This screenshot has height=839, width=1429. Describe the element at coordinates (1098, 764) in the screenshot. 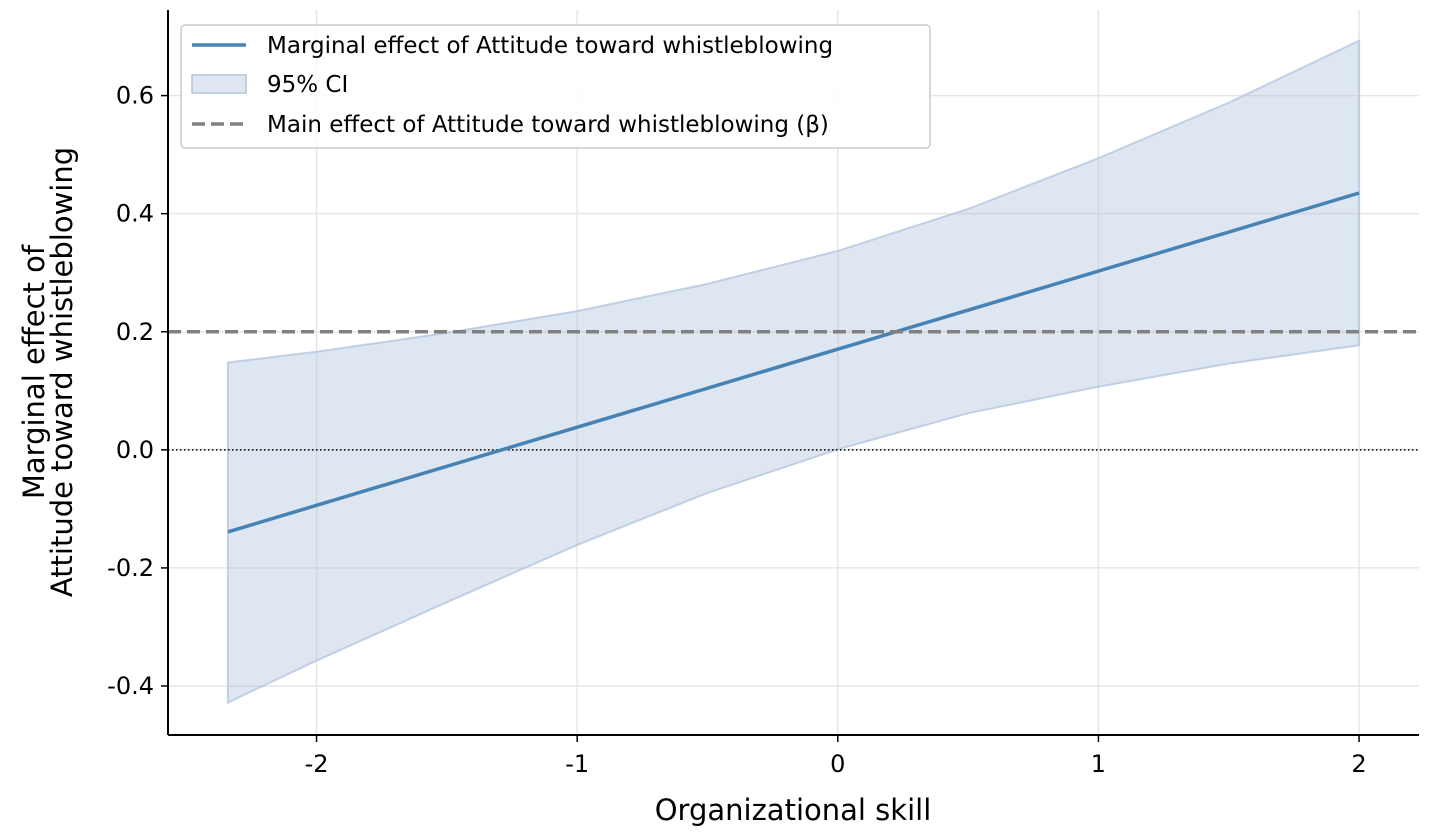

I see `x-tick-label: 1` at that location.